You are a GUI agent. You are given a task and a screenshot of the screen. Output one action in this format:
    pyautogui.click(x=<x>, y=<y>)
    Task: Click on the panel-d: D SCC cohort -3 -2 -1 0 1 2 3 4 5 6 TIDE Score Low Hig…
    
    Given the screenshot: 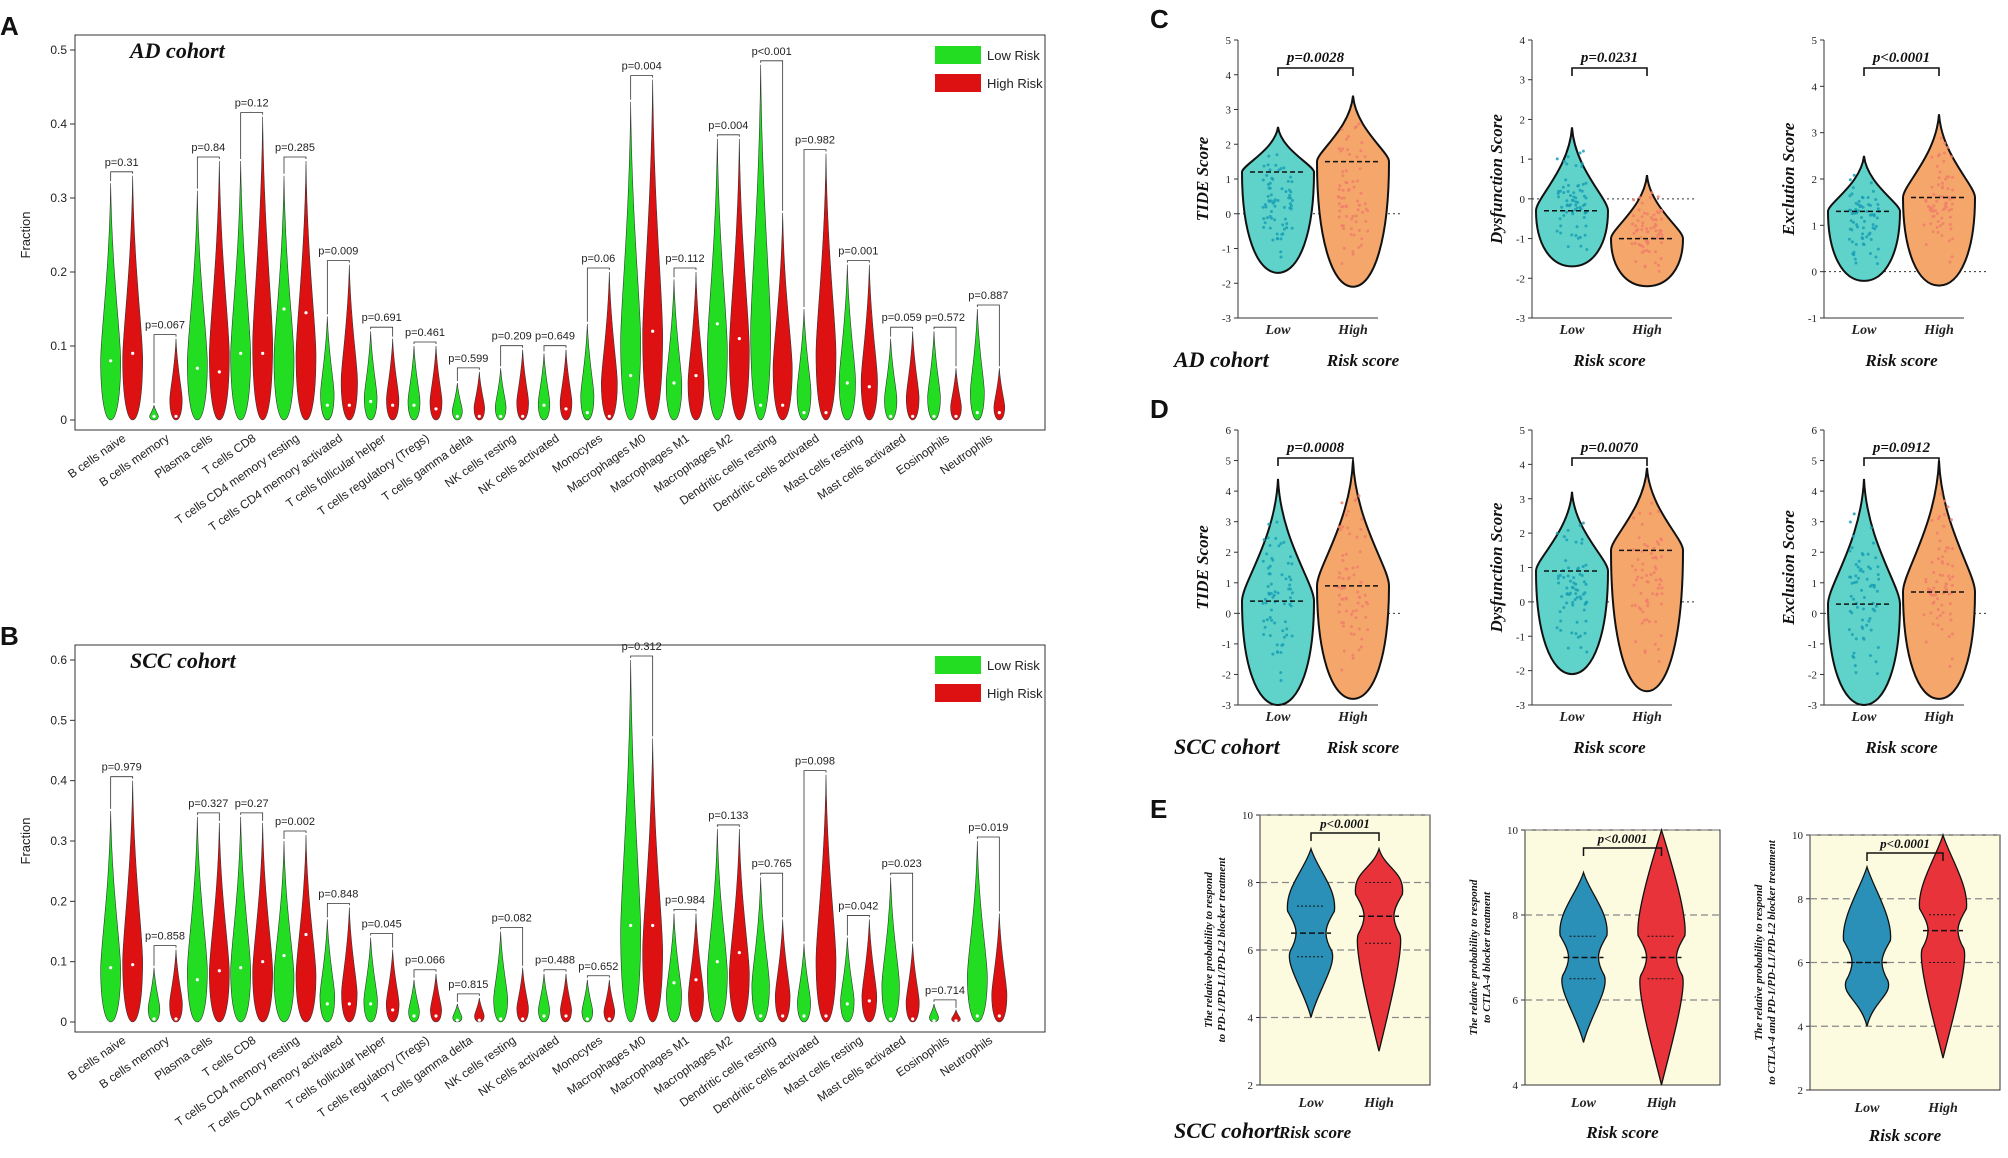 What is the action you would take?
    pyautogui.click(x=1569, y=576)
    